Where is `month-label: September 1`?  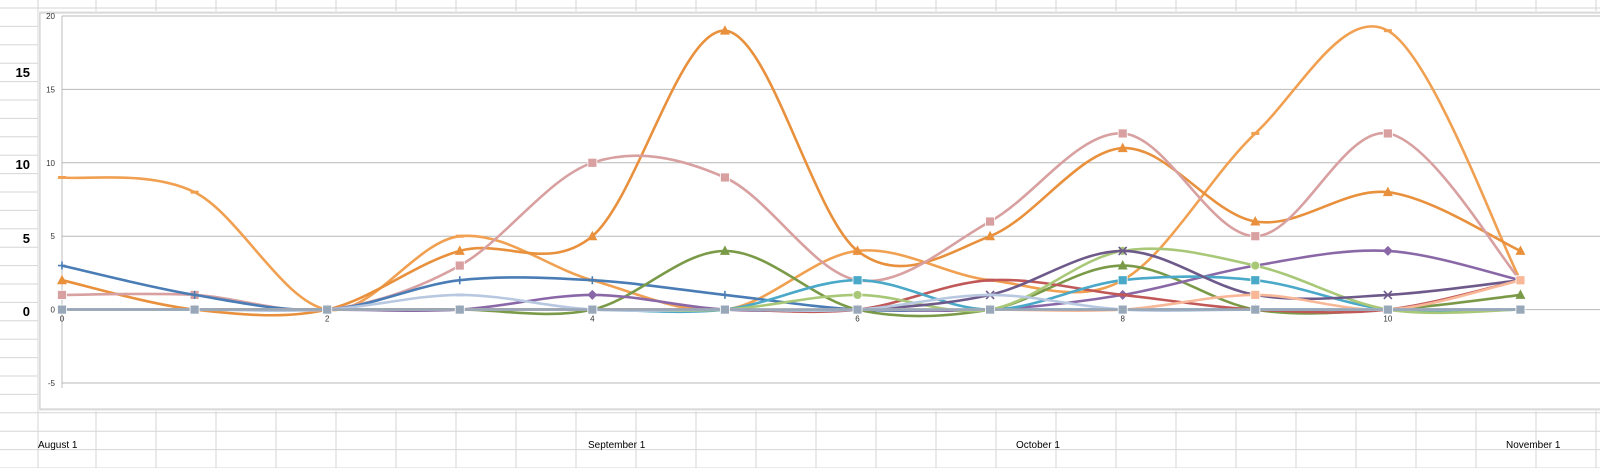
month-label: September 1 is located at coordinates (617, 445).